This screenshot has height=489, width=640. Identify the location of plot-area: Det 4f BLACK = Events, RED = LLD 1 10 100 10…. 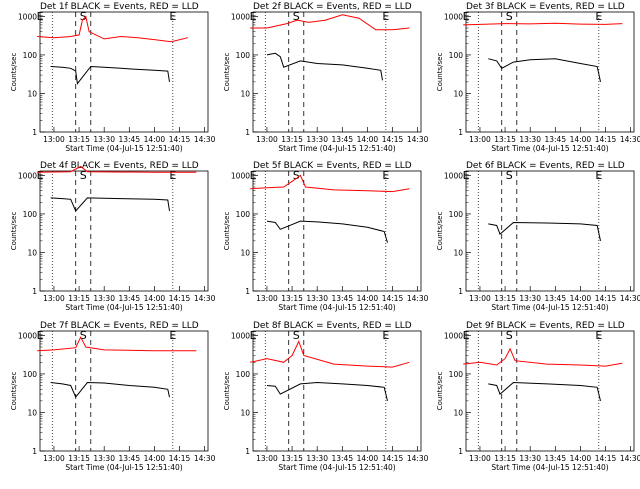
(113, 236).